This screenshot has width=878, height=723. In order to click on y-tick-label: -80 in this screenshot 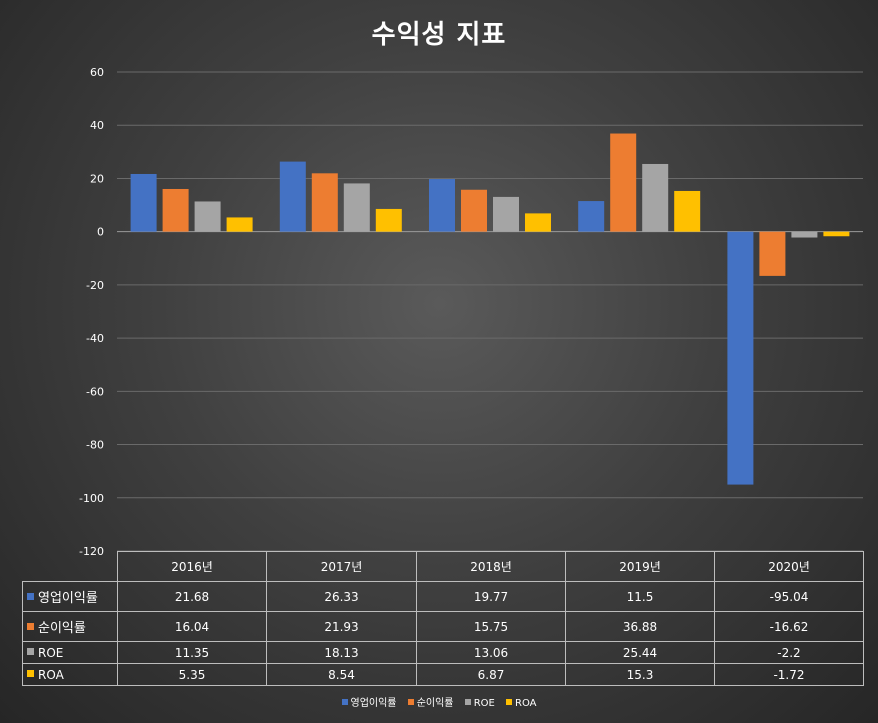, I will do `click(95, 445)`.